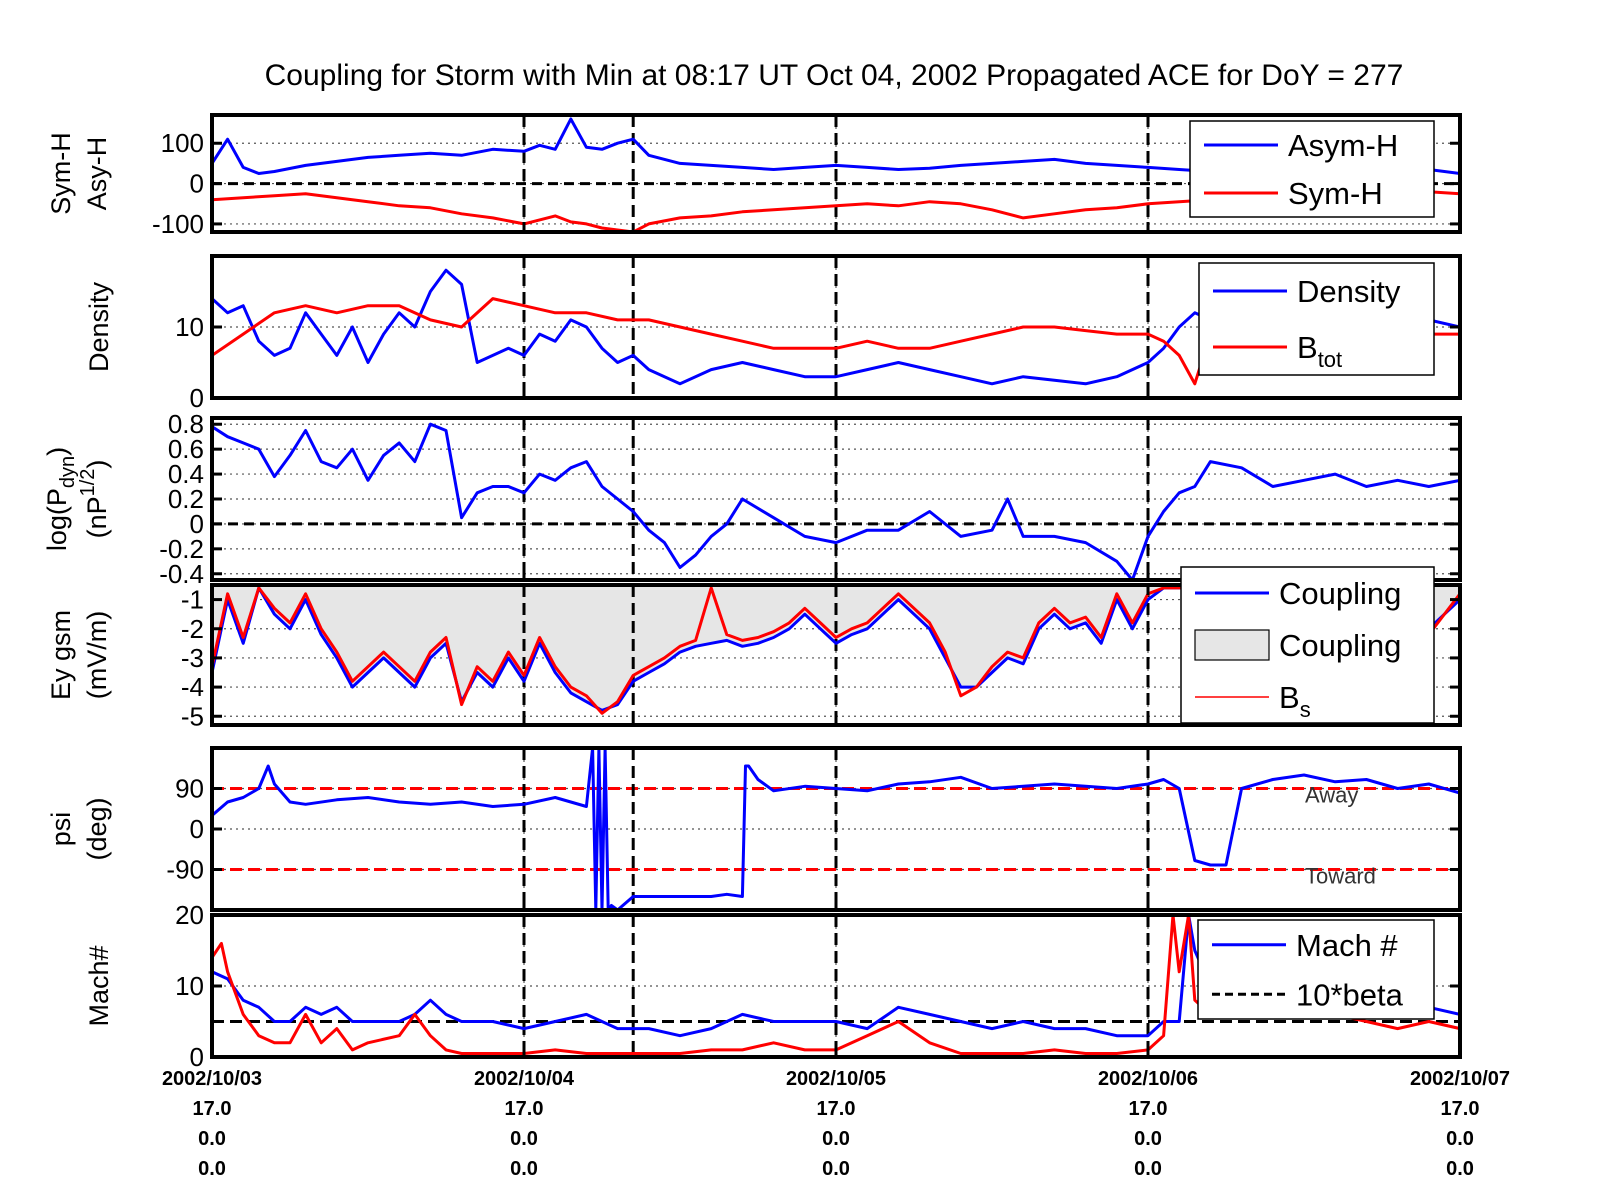 Image resolution: width=1601 pixels, height=1200 pixels. What do you see at coordinates (189, 789) in the screenshot?
I see `y-tick-label: 90` at bounding box center [189, 789].